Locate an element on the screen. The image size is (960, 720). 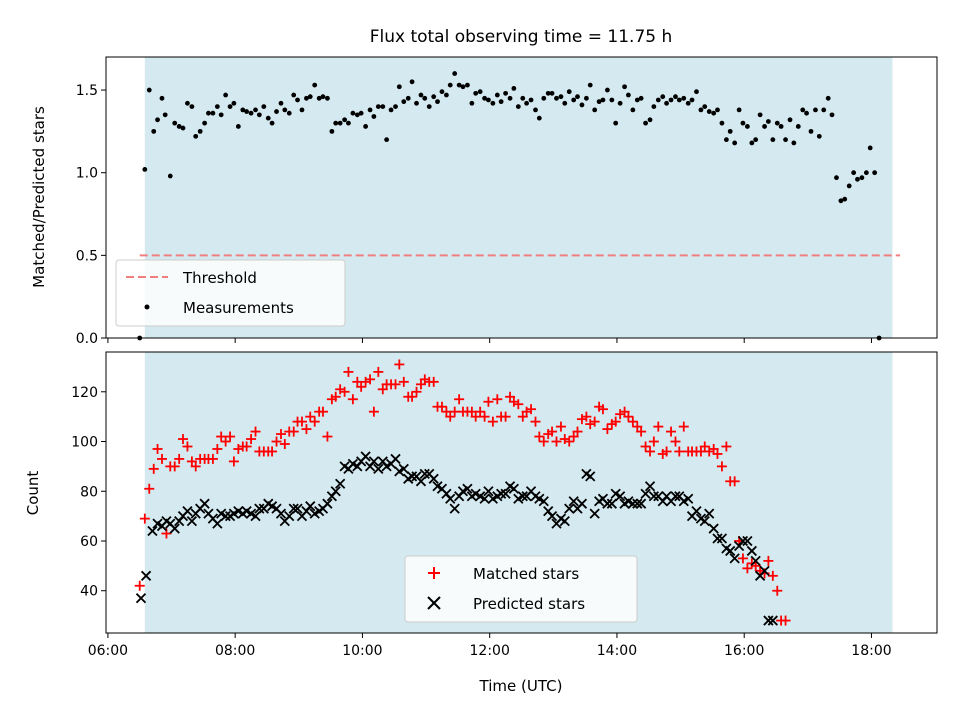
y-tick-label: 1.0 is located at coordinates (87, 174).